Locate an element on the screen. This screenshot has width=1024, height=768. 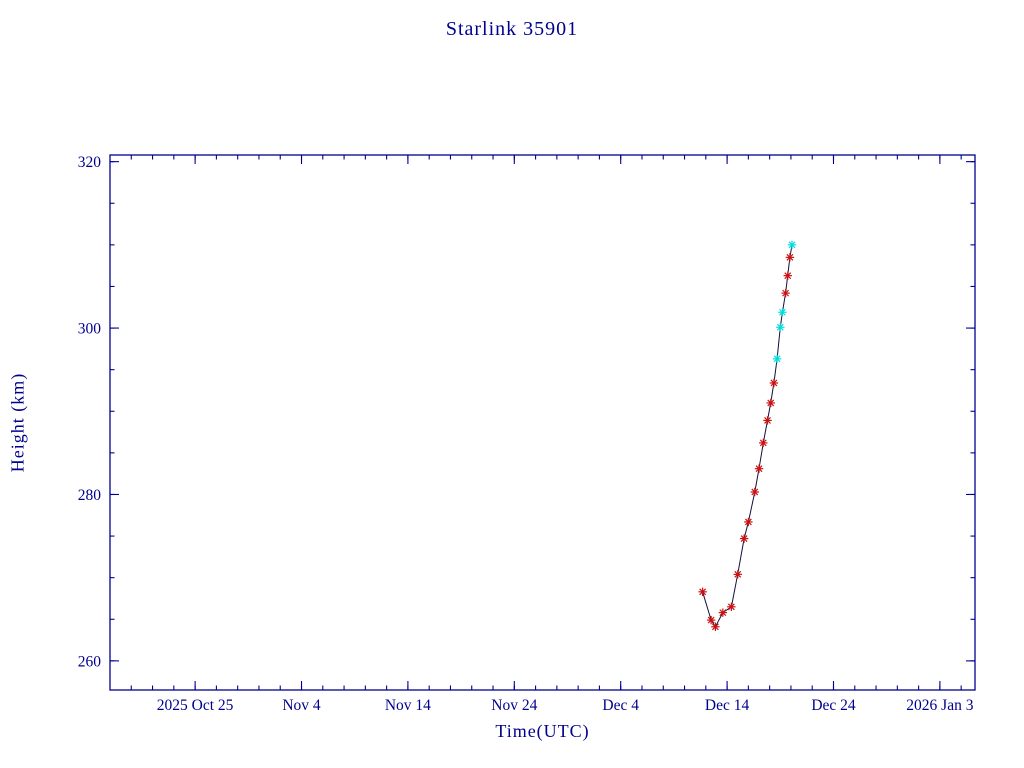
x-tick-label: Dec 4 is located at coordinates (620, 705).